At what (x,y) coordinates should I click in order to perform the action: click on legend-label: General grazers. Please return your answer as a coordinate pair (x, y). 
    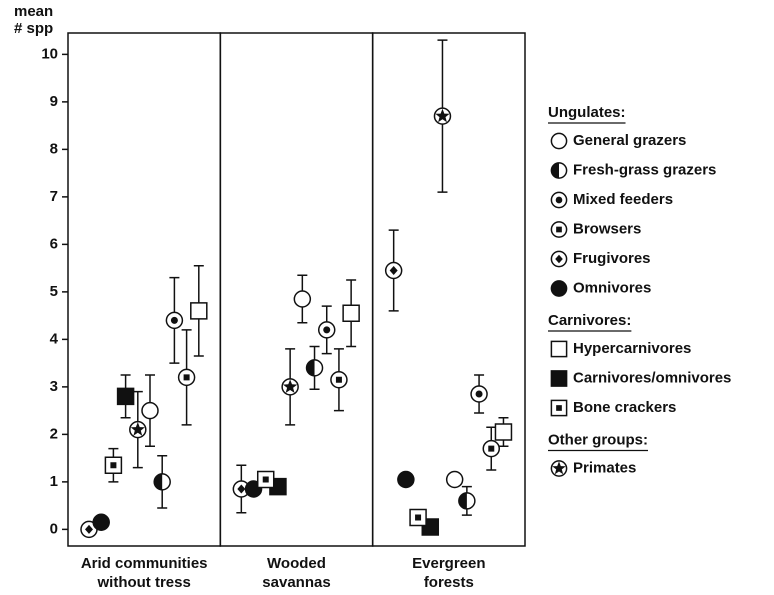
    Looking at the image, I should click on (629, 140).